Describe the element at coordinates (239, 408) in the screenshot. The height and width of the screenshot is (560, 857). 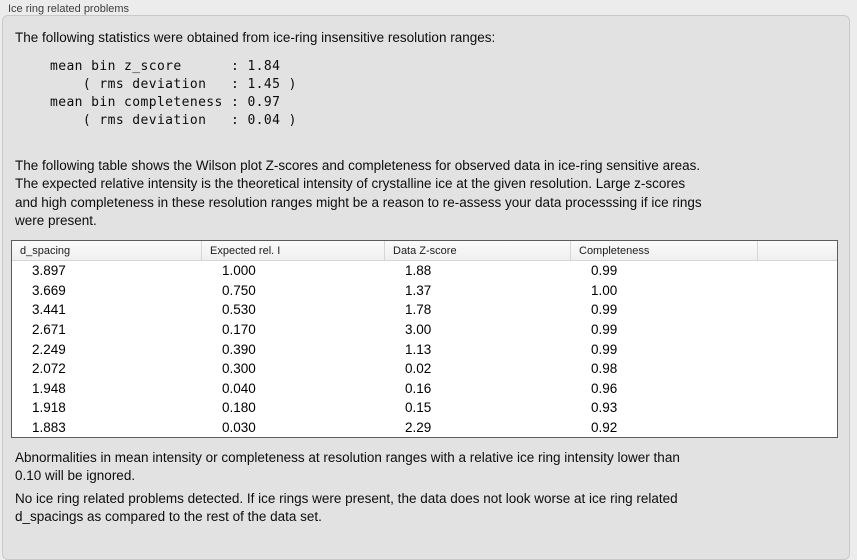
I see `table-cell: 0.180` at that location.